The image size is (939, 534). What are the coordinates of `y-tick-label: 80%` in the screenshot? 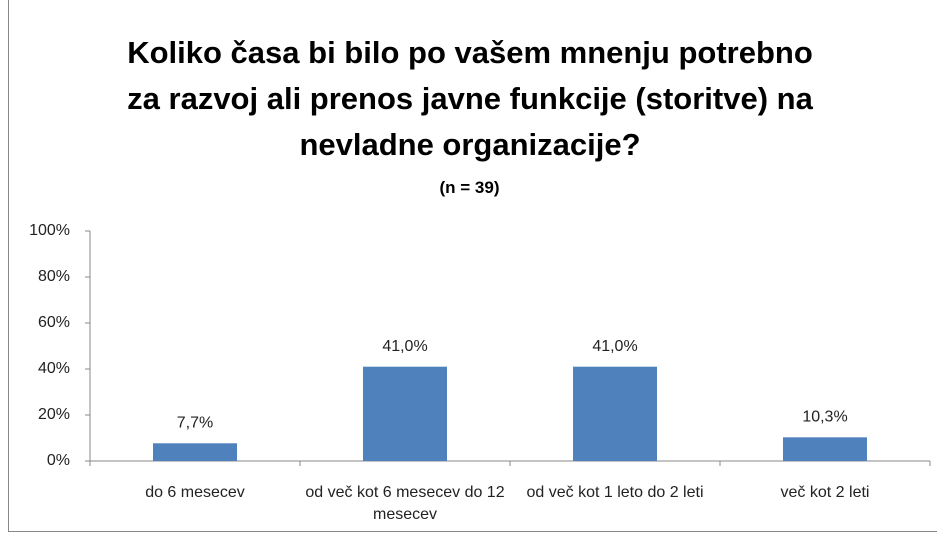 It's located at (54, 276).